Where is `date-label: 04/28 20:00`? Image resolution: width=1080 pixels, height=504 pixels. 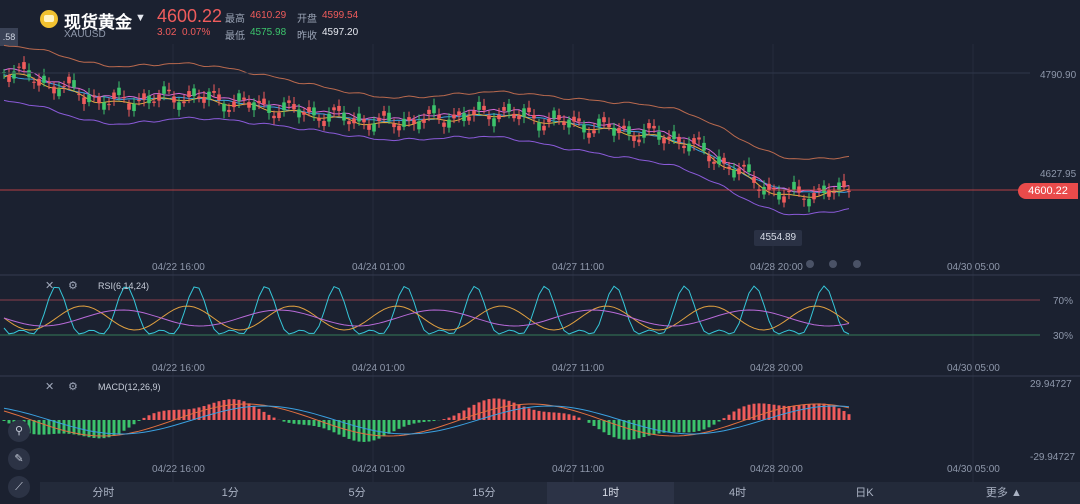 date-label: 04/28 20:00 is located at coordinates (776, 368).